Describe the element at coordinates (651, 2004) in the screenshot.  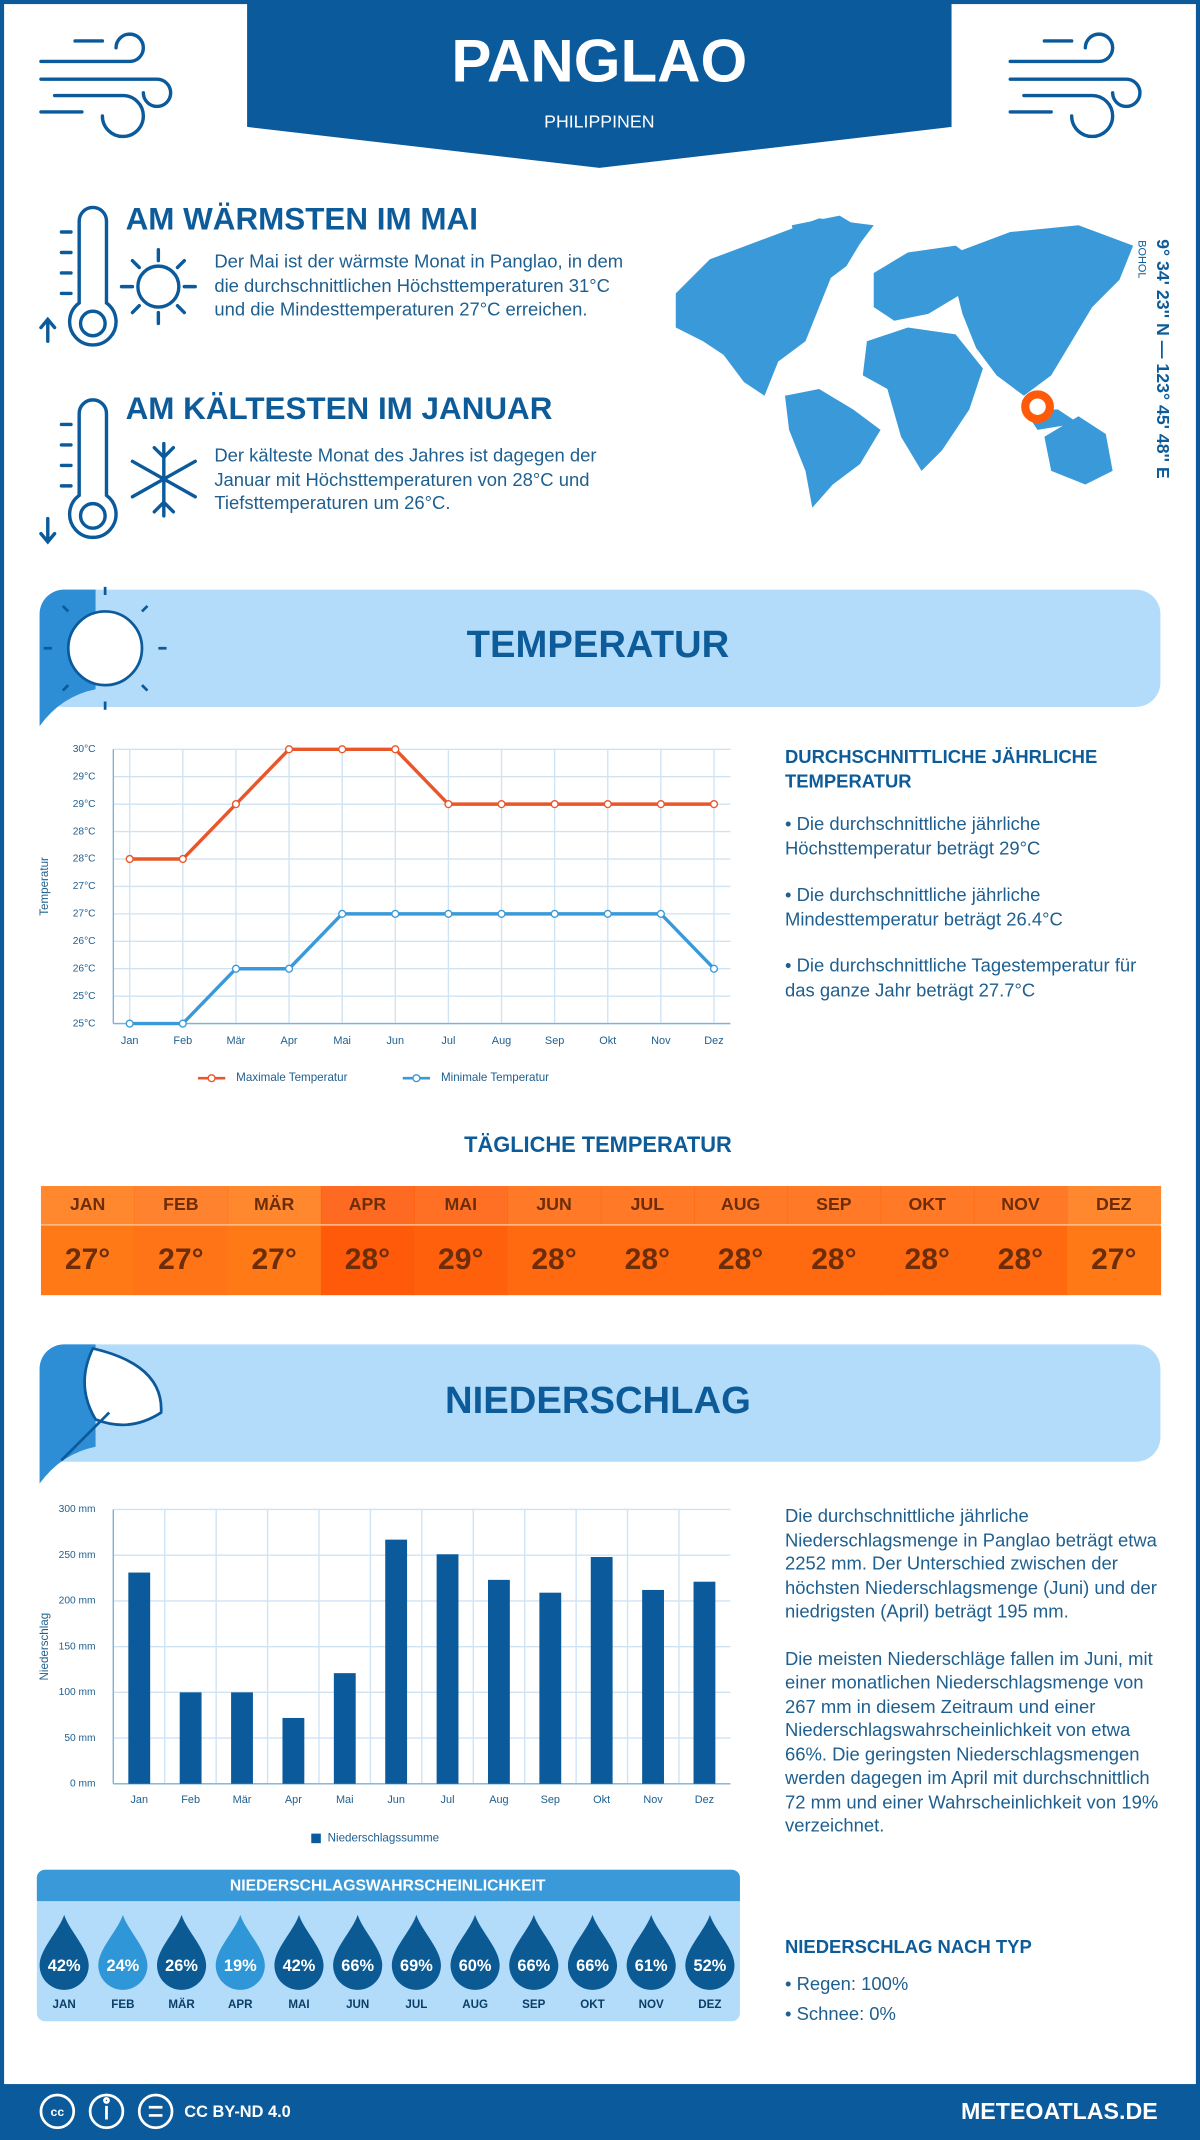
I see `probability-month: NOV` at that location.